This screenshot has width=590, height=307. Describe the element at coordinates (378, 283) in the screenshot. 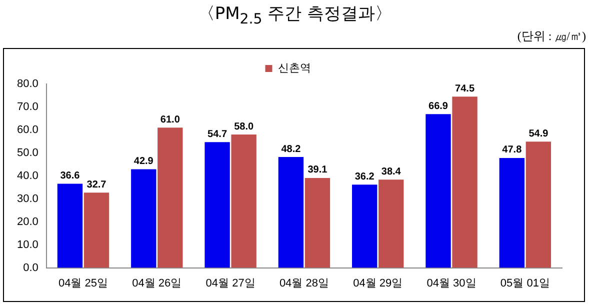

I see `x-tick-label: 04월 29일` at that location.